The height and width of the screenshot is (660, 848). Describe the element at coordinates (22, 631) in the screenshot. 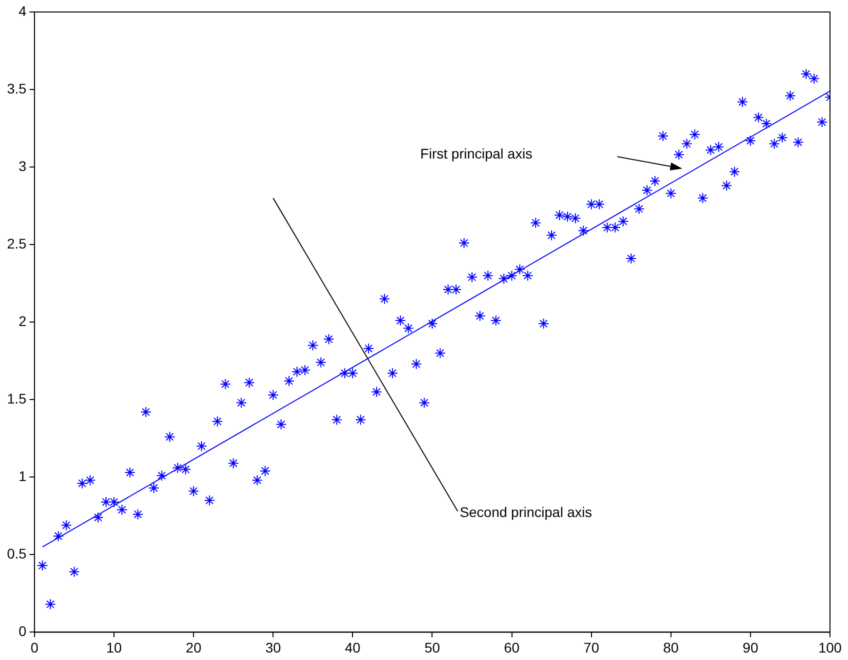

I see `y-tick-label: 0` at that location.